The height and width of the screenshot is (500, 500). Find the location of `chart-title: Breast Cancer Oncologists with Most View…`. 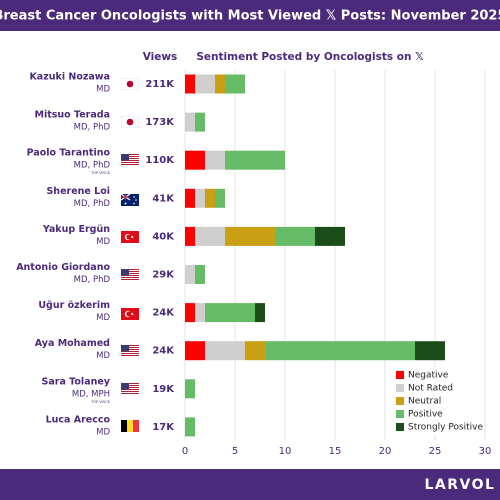

chart-title: Breast Cancer Oncologists with Most View… is located at coordinates (250, 16).